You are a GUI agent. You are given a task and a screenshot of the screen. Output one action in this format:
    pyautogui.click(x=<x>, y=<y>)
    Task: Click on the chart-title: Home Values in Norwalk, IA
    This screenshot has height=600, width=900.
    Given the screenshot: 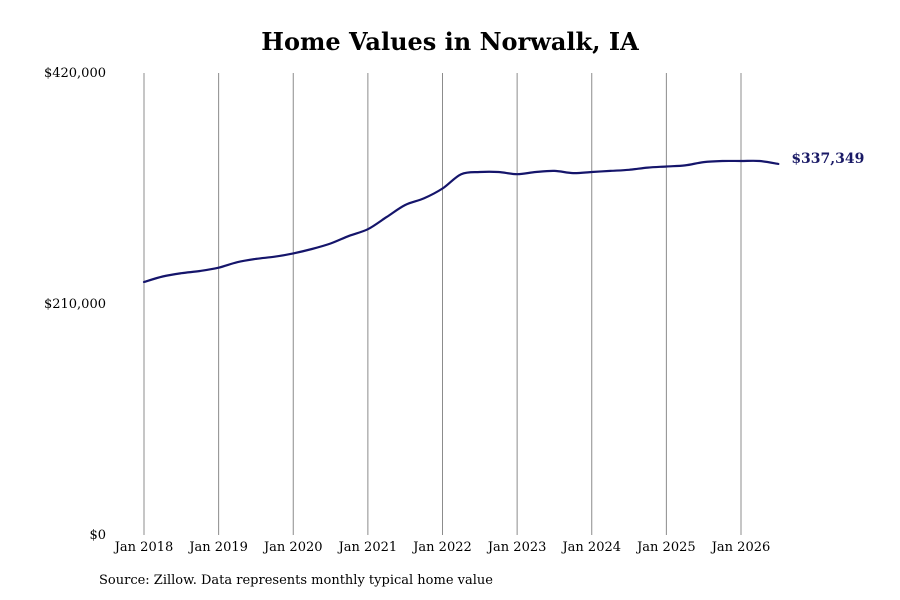 What is the action you would take?
    pyautogui.click(x=450, y=41)
    